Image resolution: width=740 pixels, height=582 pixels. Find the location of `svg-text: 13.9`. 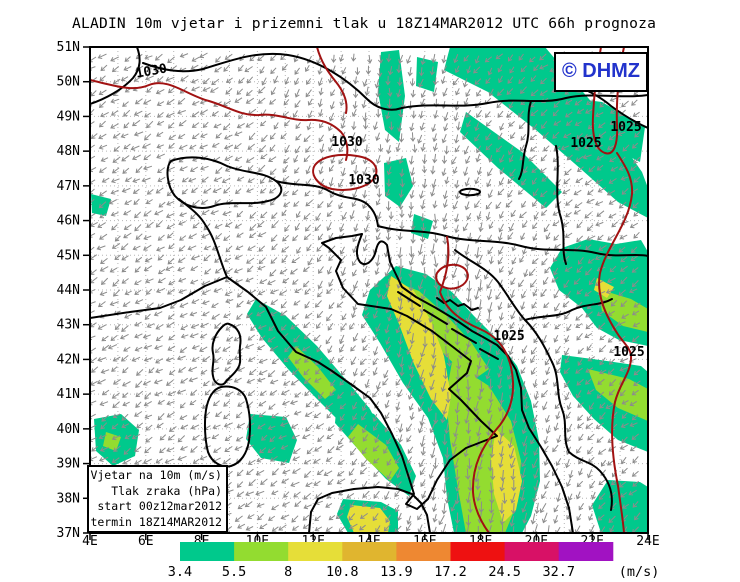

svg-text: 13.9 is located at coordinates (396, 572).